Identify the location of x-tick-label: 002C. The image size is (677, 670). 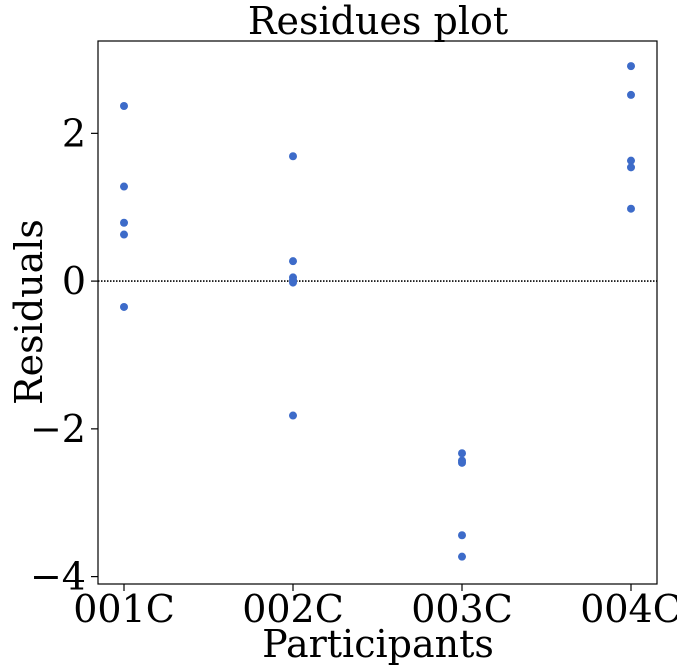
(293, 609).